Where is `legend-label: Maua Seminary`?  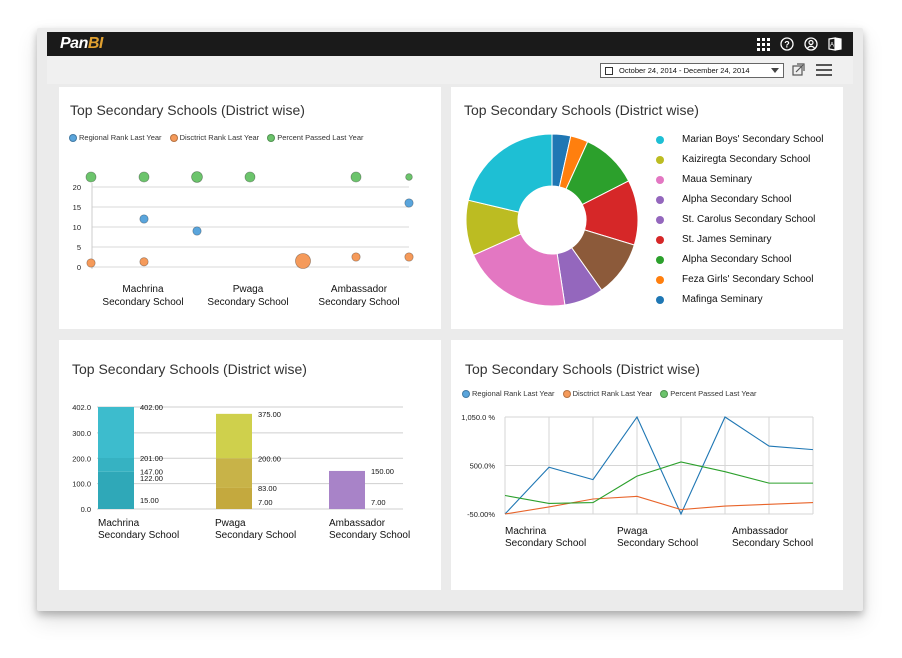 legend-label: Maua Seminary is located at coordinates (717, 179).